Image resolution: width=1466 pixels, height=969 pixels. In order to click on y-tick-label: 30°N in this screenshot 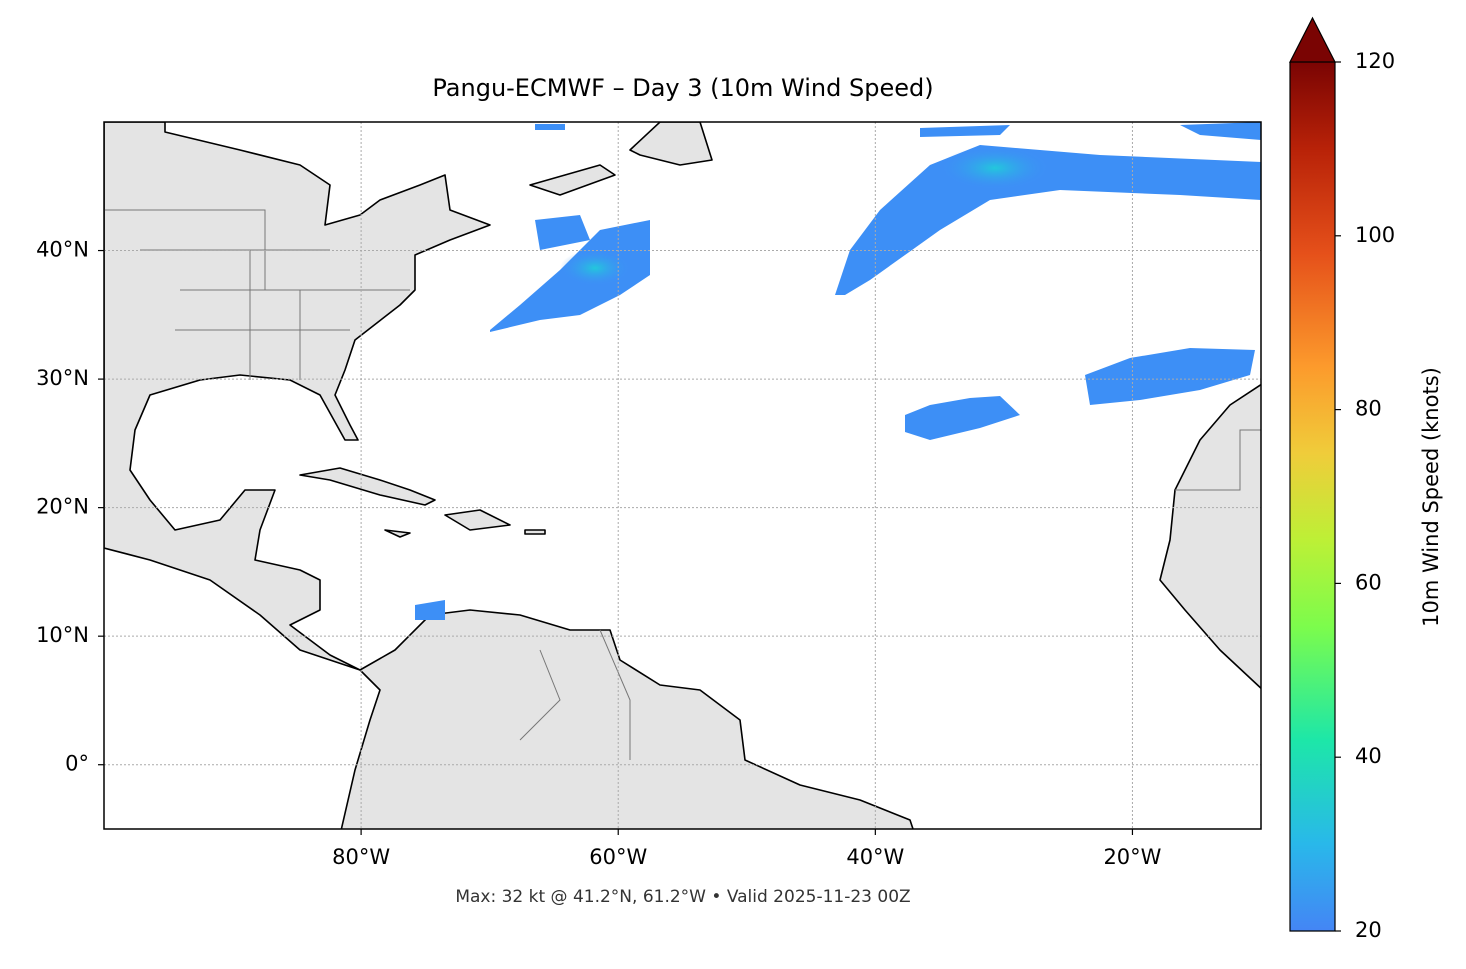, I will do `click(62, 378)`.